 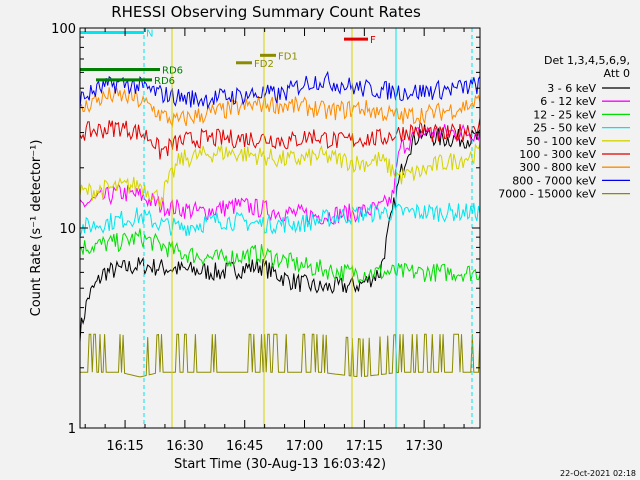 What do you see at coordinates (423, 446) in the screenshot?
I see `x-tick-label: 17:30` at bounding box center [423, 446].